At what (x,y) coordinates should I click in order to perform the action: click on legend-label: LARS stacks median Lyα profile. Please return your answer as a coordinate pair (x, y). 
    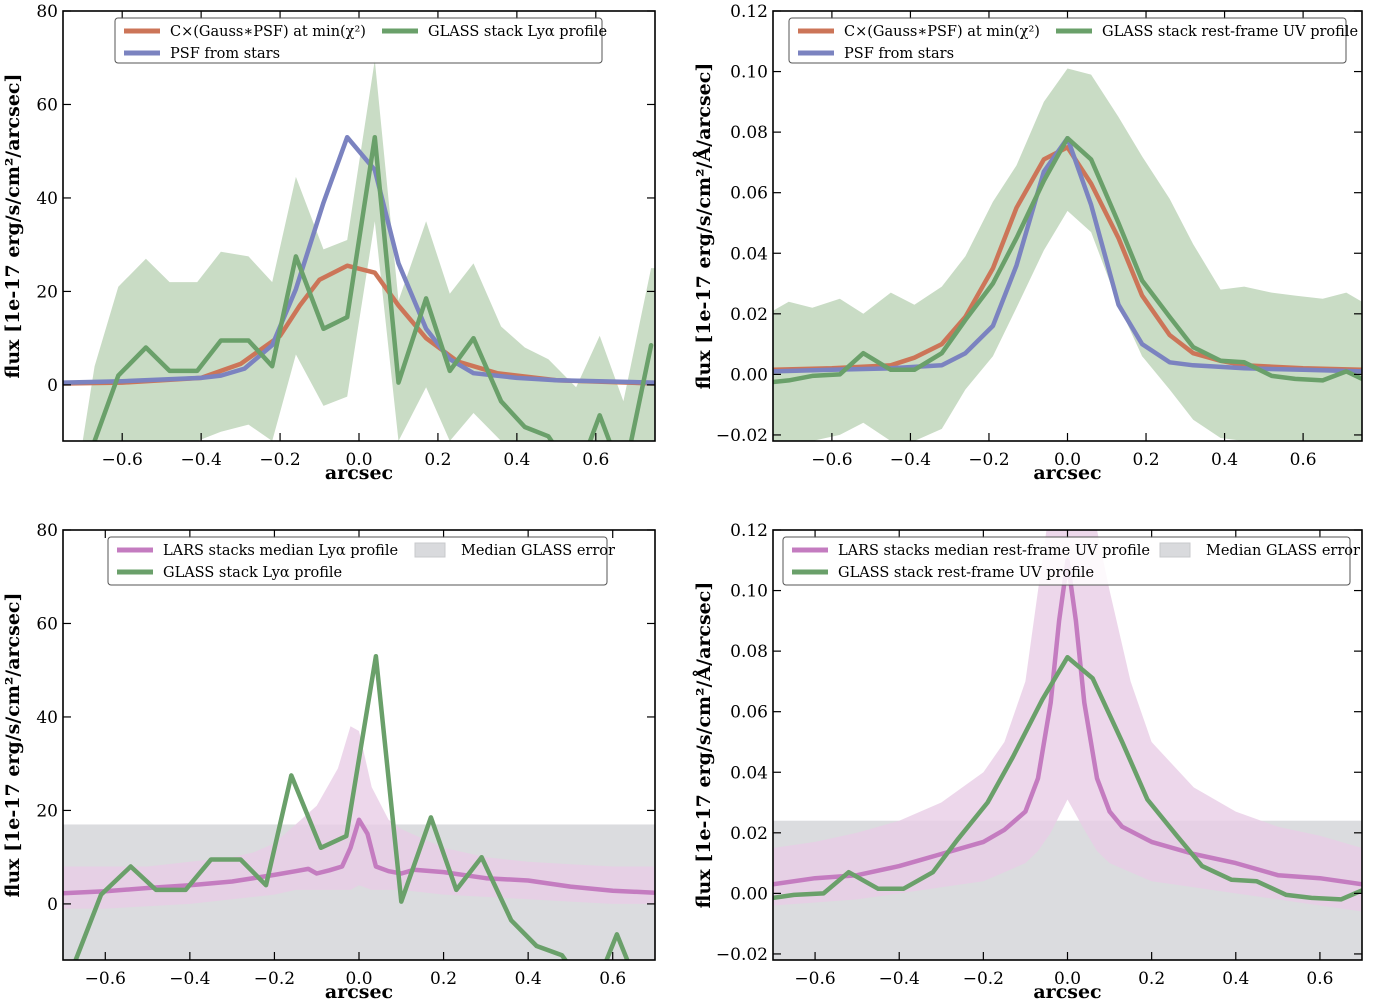
    Looking at the image, I should click on (280, 551).